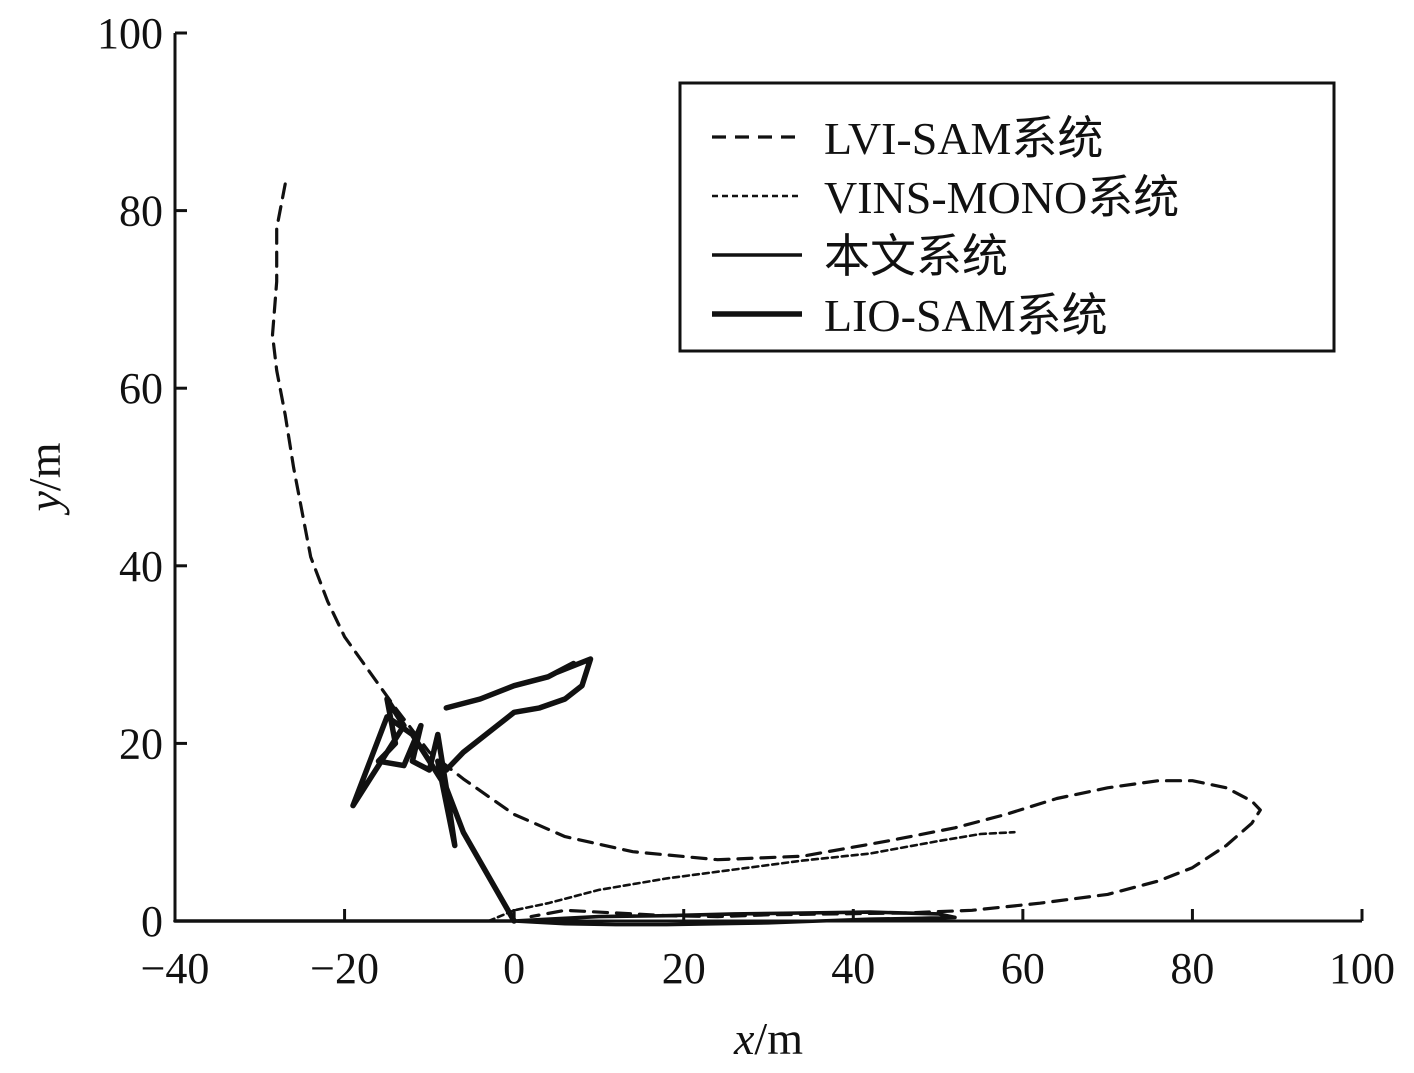  I want to click on legend-label: LVI-SAM系统, so click(963, 138).